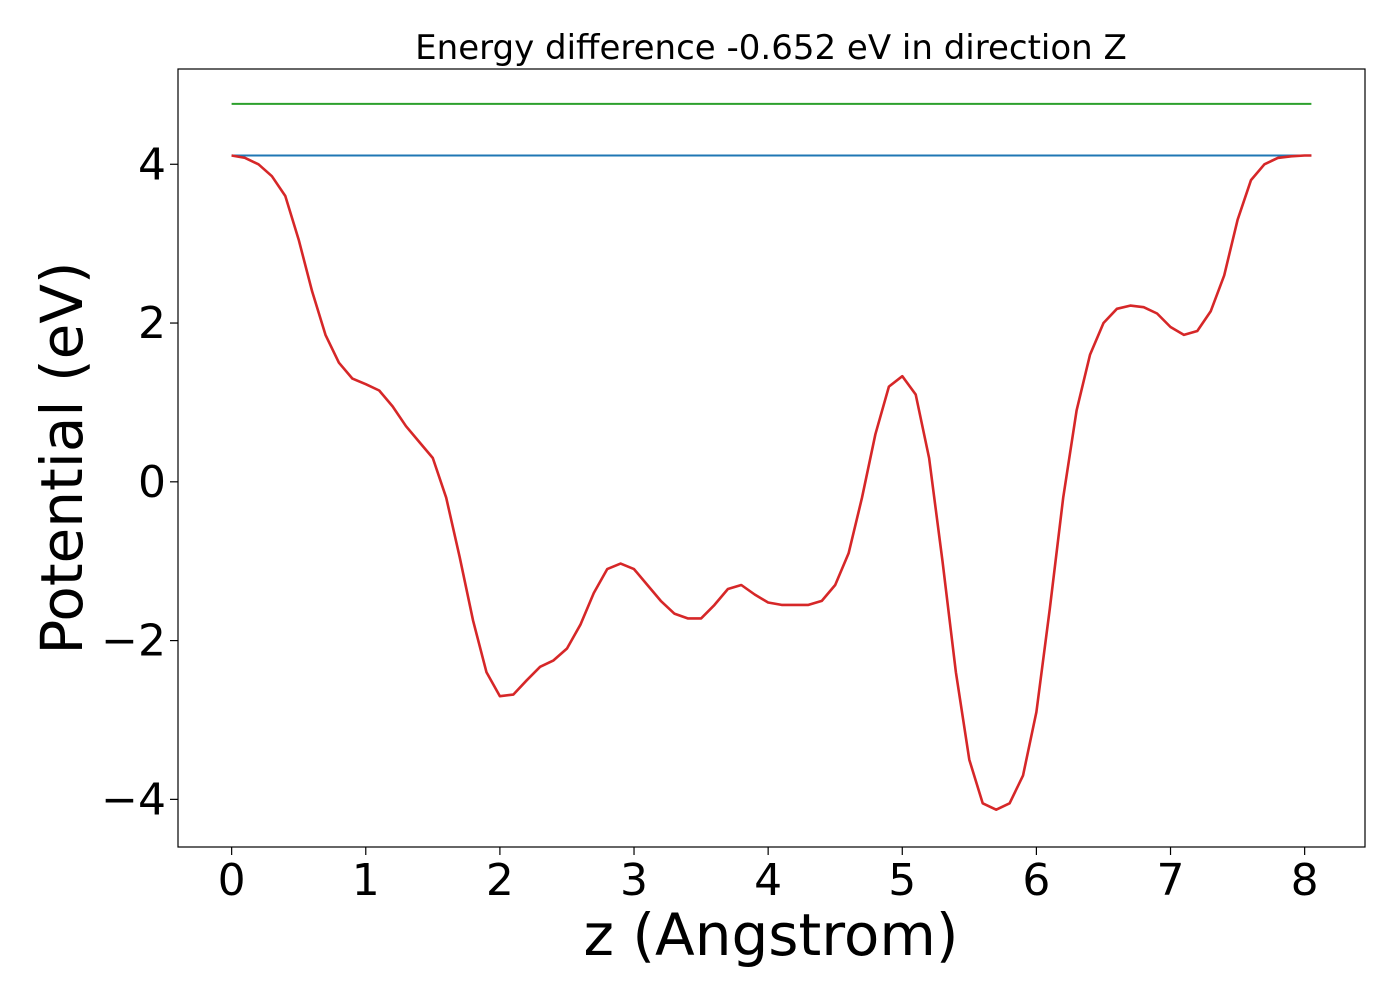 This screenshot has width=1400, height=1000. What do you see at coordinates (768, 880) in the screenshot?
I see `x-tick-label: 4` at bounding box center [768, 880].